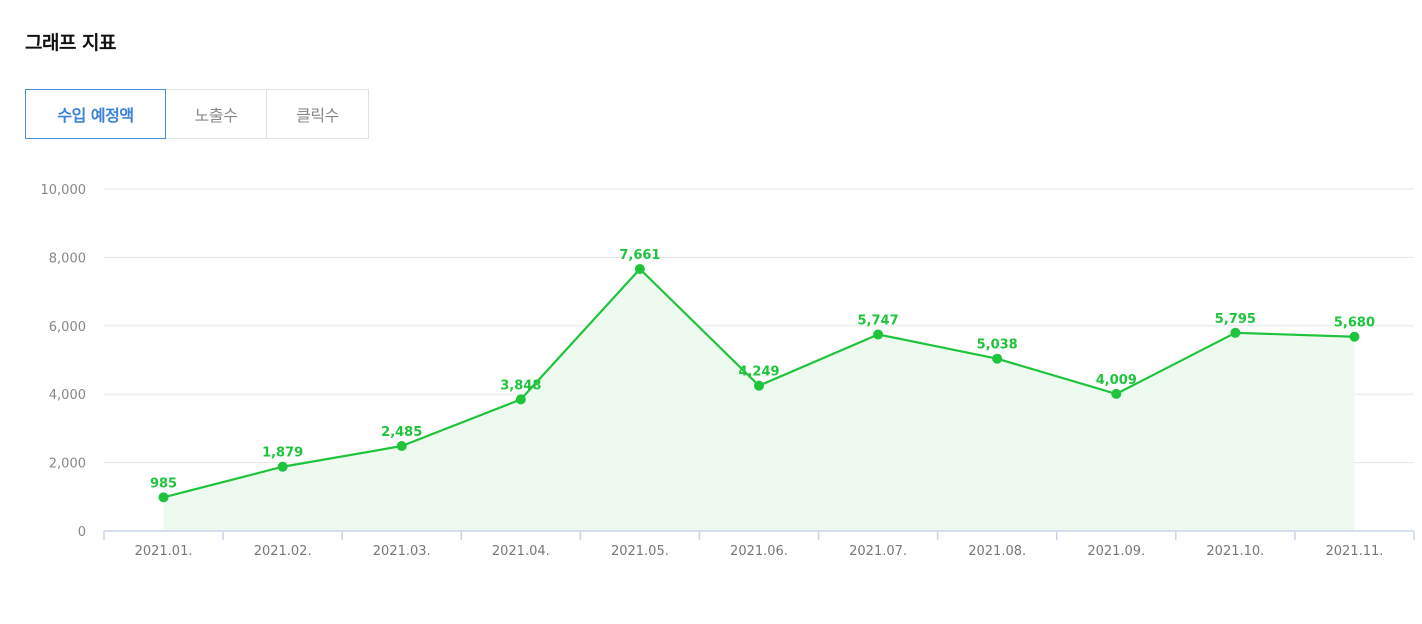  What do you see at coordinates (317, 114) in the screenshot?
I see `tab-clicks: 클릭수` at bounding box center [317, 114].